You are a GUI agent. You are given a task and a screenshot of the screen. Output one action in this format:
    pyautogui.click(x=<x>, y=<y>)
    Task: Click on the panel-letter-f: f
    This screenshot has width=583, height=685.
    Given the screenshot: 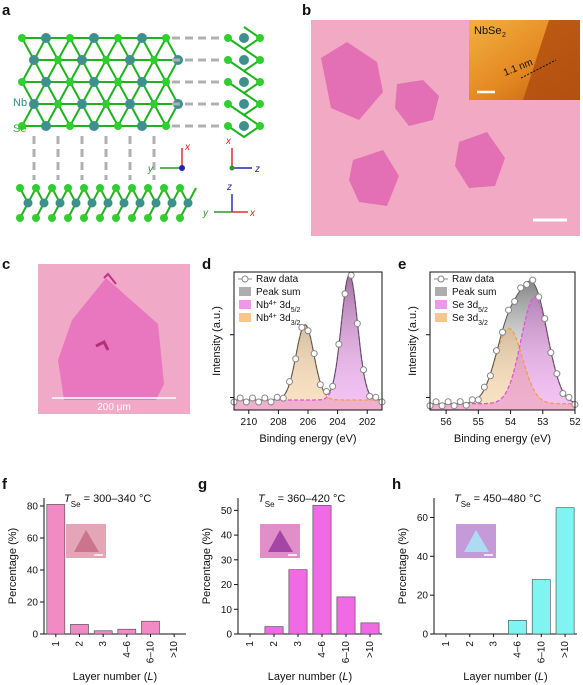 What is the action you would take?
    pyautogui.click(x=4, y=484)
    